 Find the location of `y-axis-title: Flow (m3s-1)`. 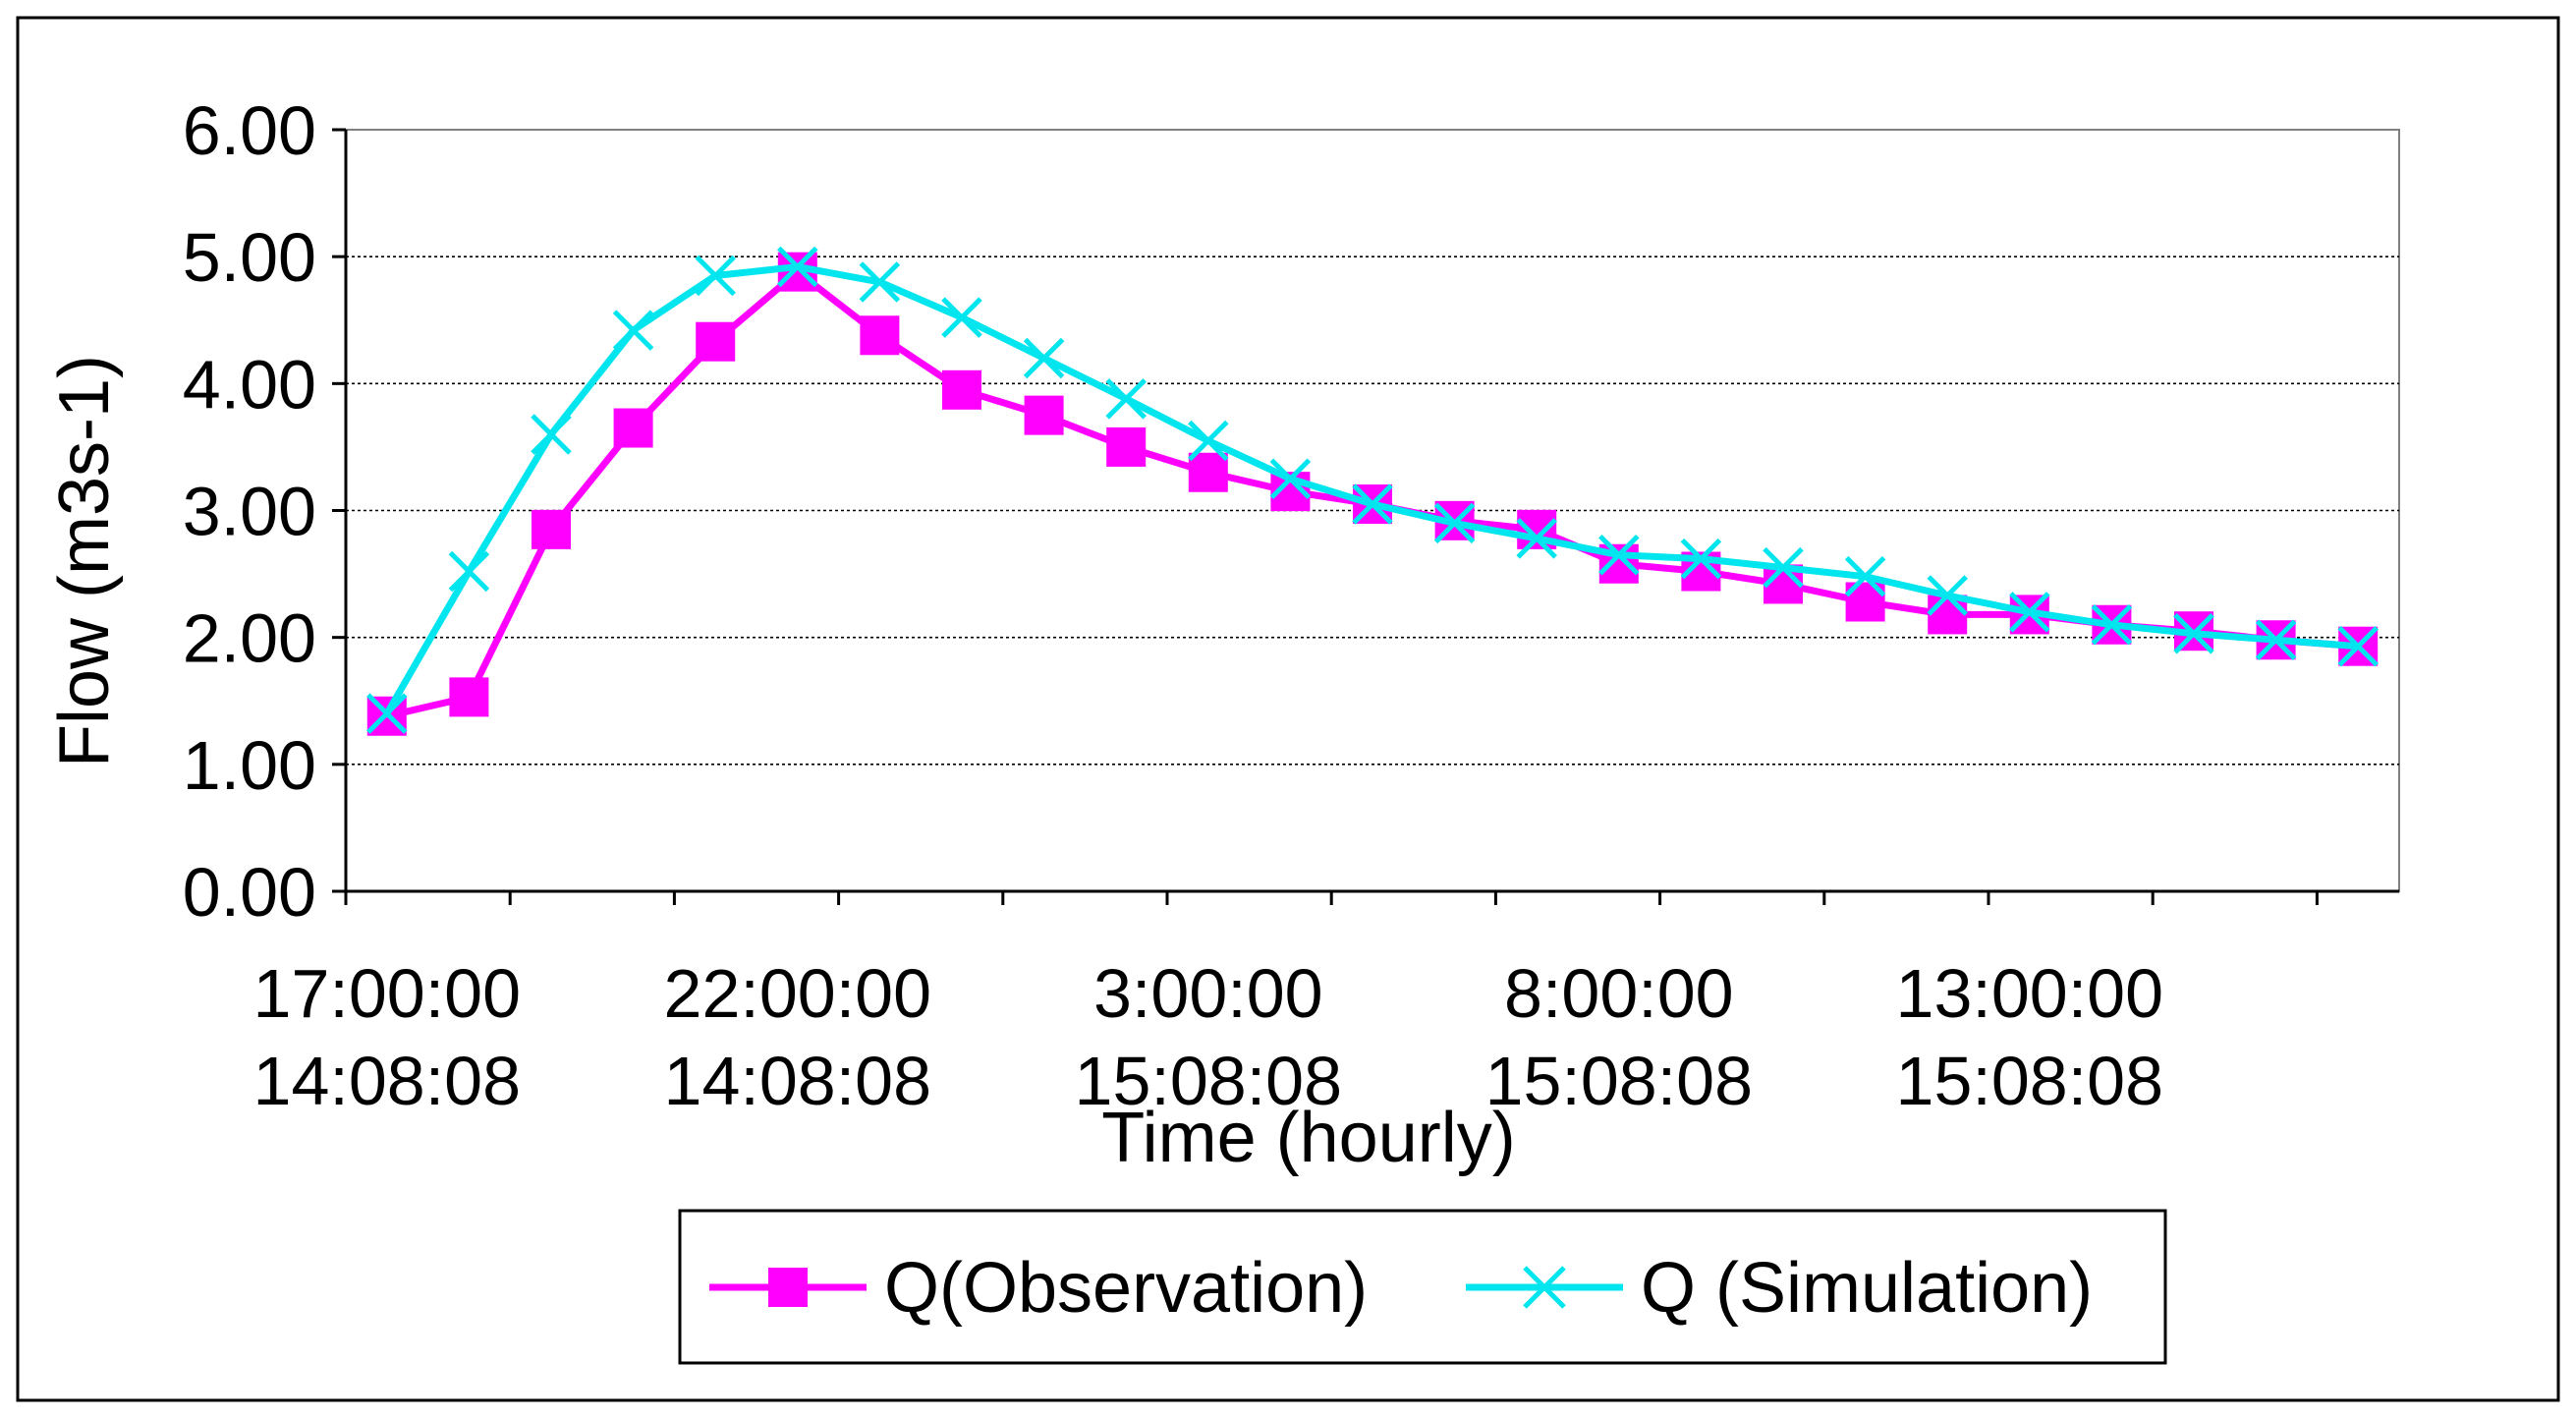

y-axis-title: Flow (m3s-1) is located at coordinates (84, 561).